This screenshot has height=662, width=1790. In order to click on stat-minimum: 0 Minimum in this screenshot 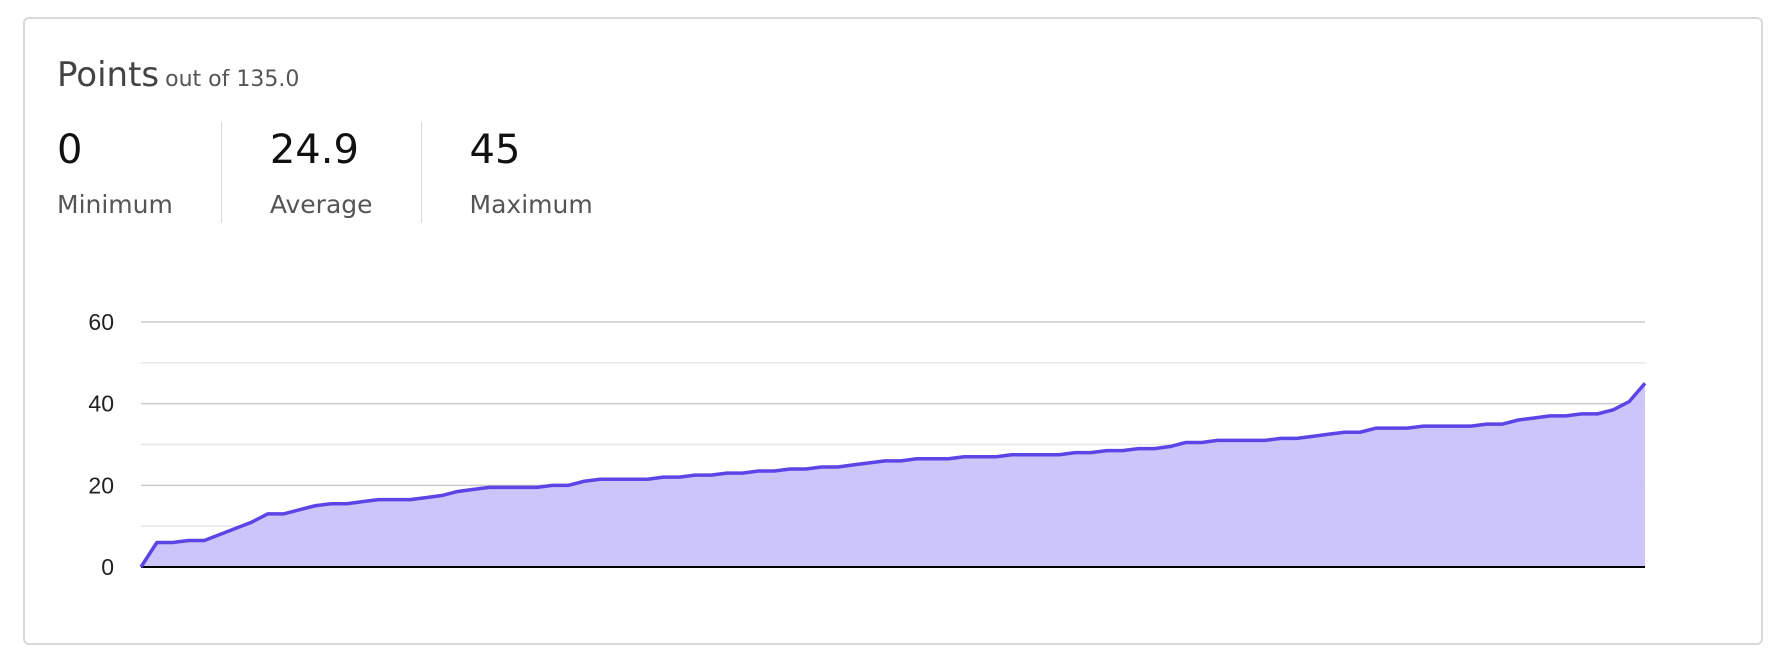, I will do `click(139, 172)`.